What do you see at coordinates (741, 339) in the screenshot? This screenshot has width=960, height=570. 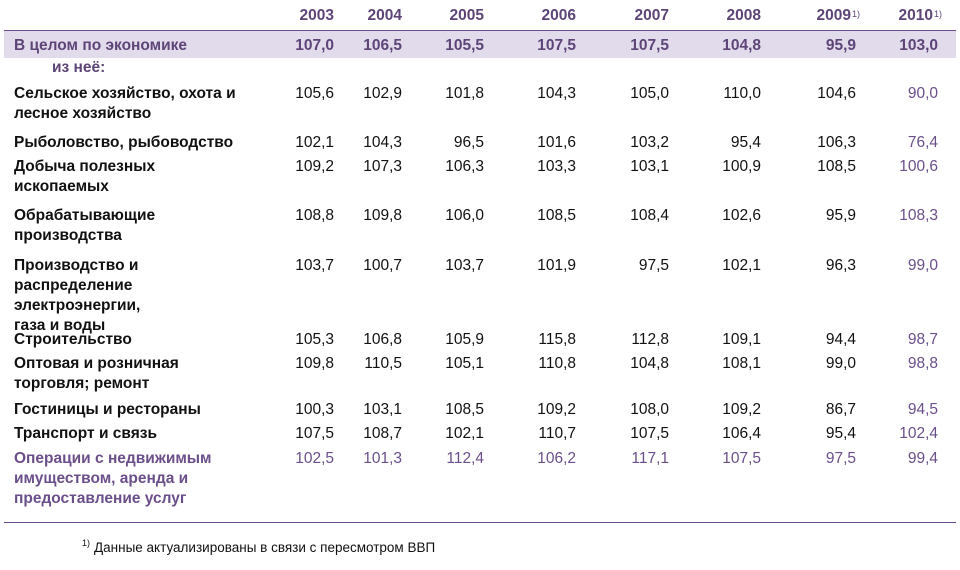 I see `value-cell: 109,1` at bounding box center [741, 339].